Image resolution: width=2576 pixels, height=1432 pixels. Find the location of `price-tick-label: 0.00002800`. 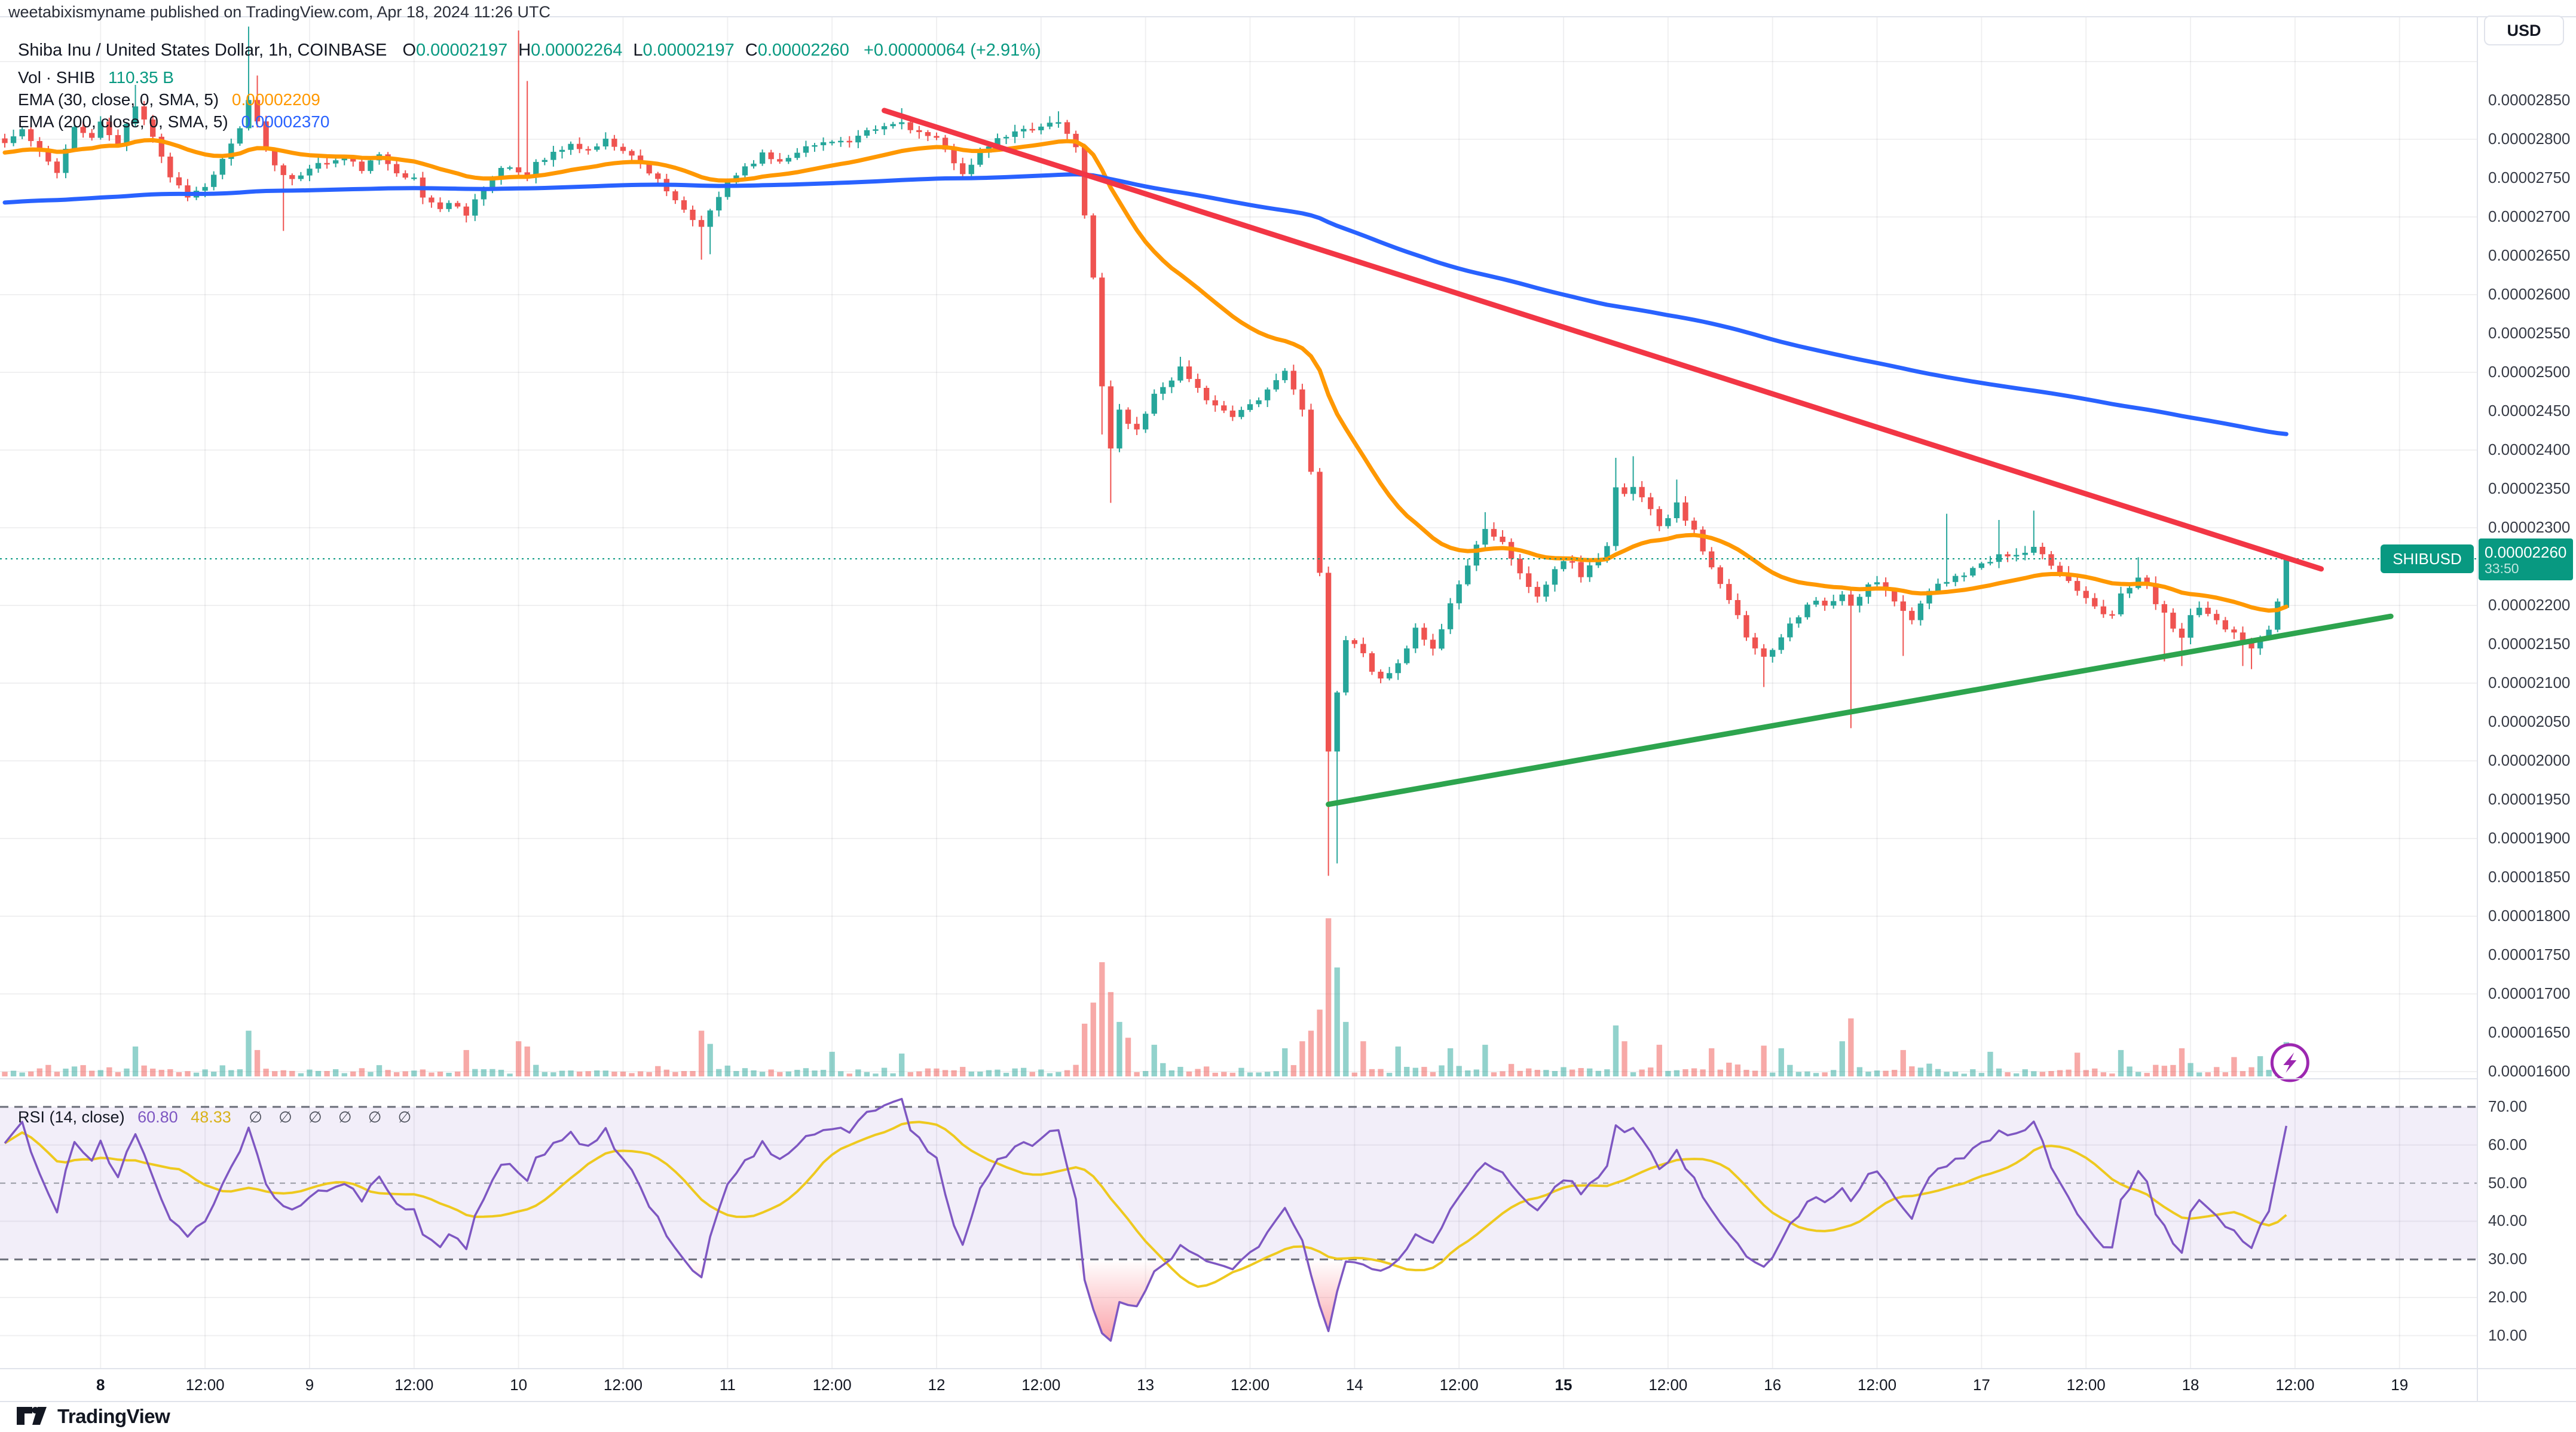

price-tick-label: 0.00002800 is located at coordinates (2529, 139).